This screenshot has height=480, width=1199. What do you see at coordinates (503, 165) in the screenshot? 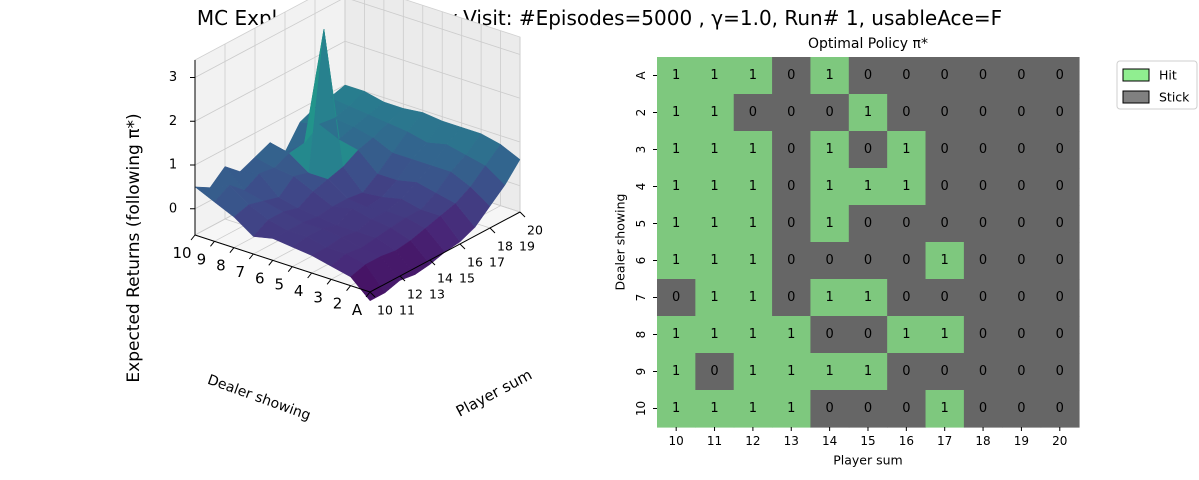
I see `surface-facet` at bounding box center [503, 165].